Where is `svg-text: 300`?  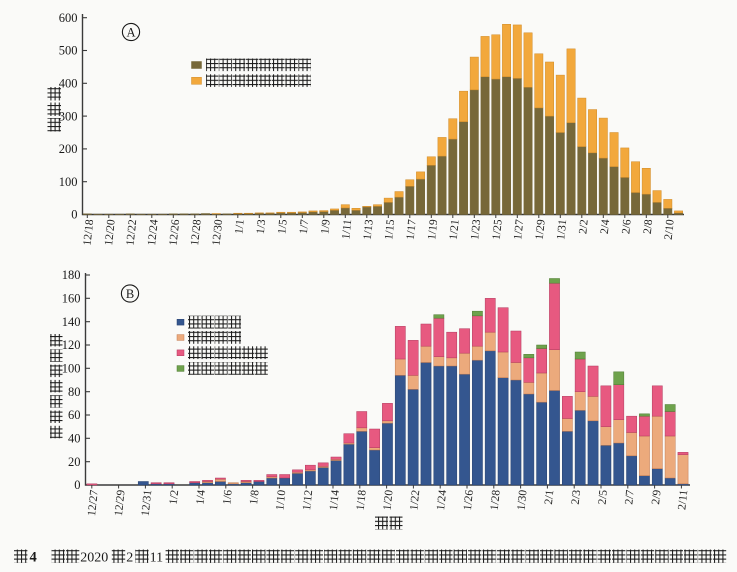
svg-text: 300 is located at coordinates (68, 116).